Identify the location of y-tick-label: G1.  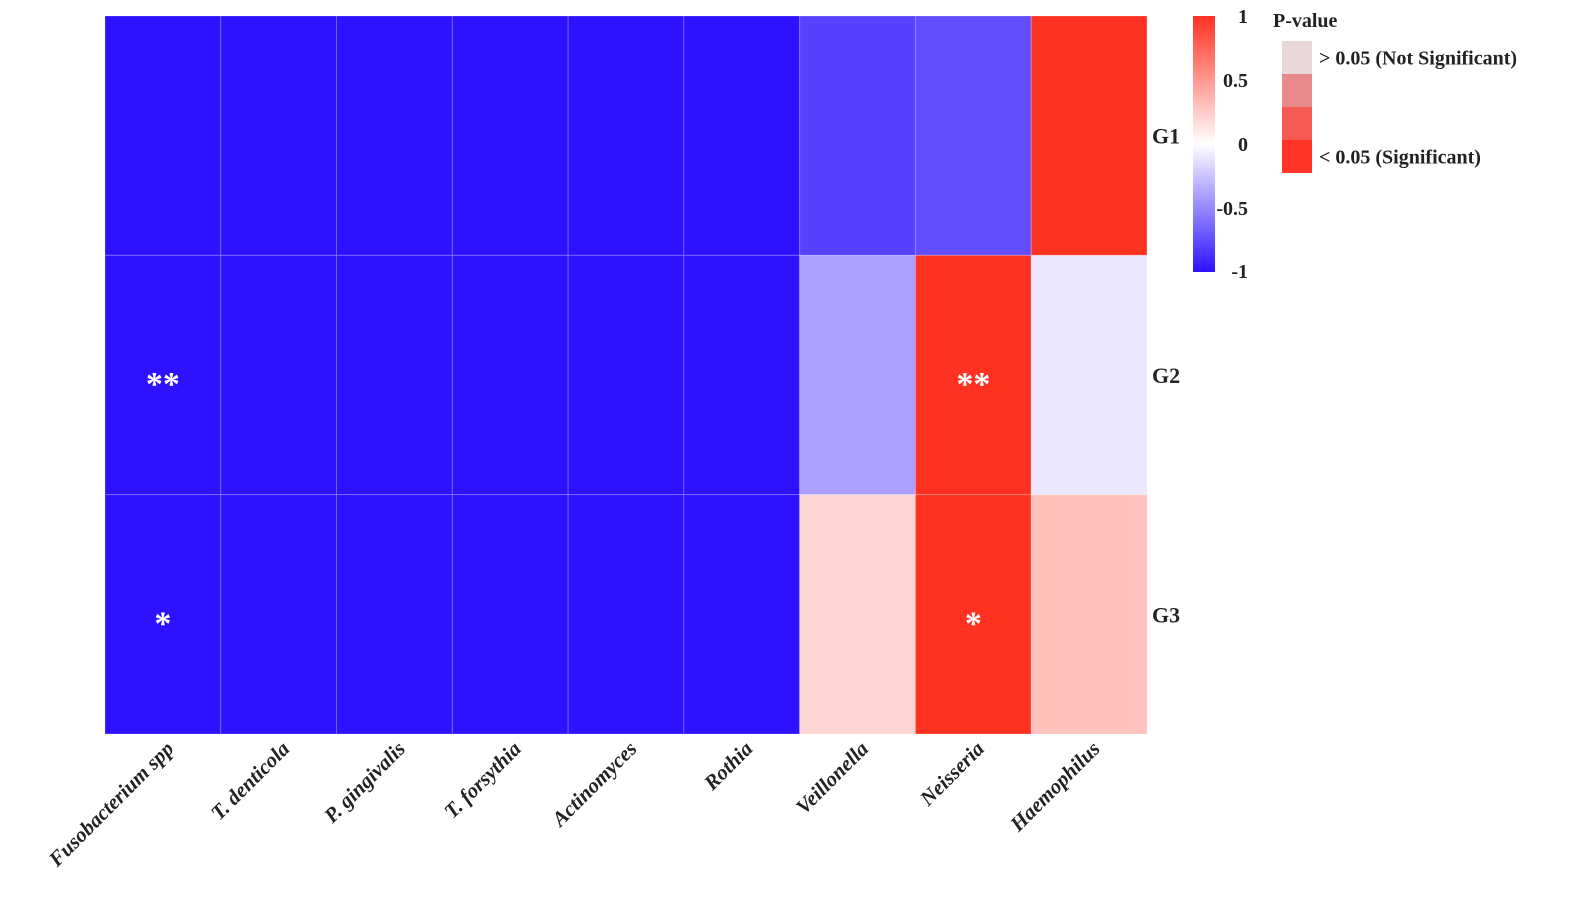
(1166, 136).